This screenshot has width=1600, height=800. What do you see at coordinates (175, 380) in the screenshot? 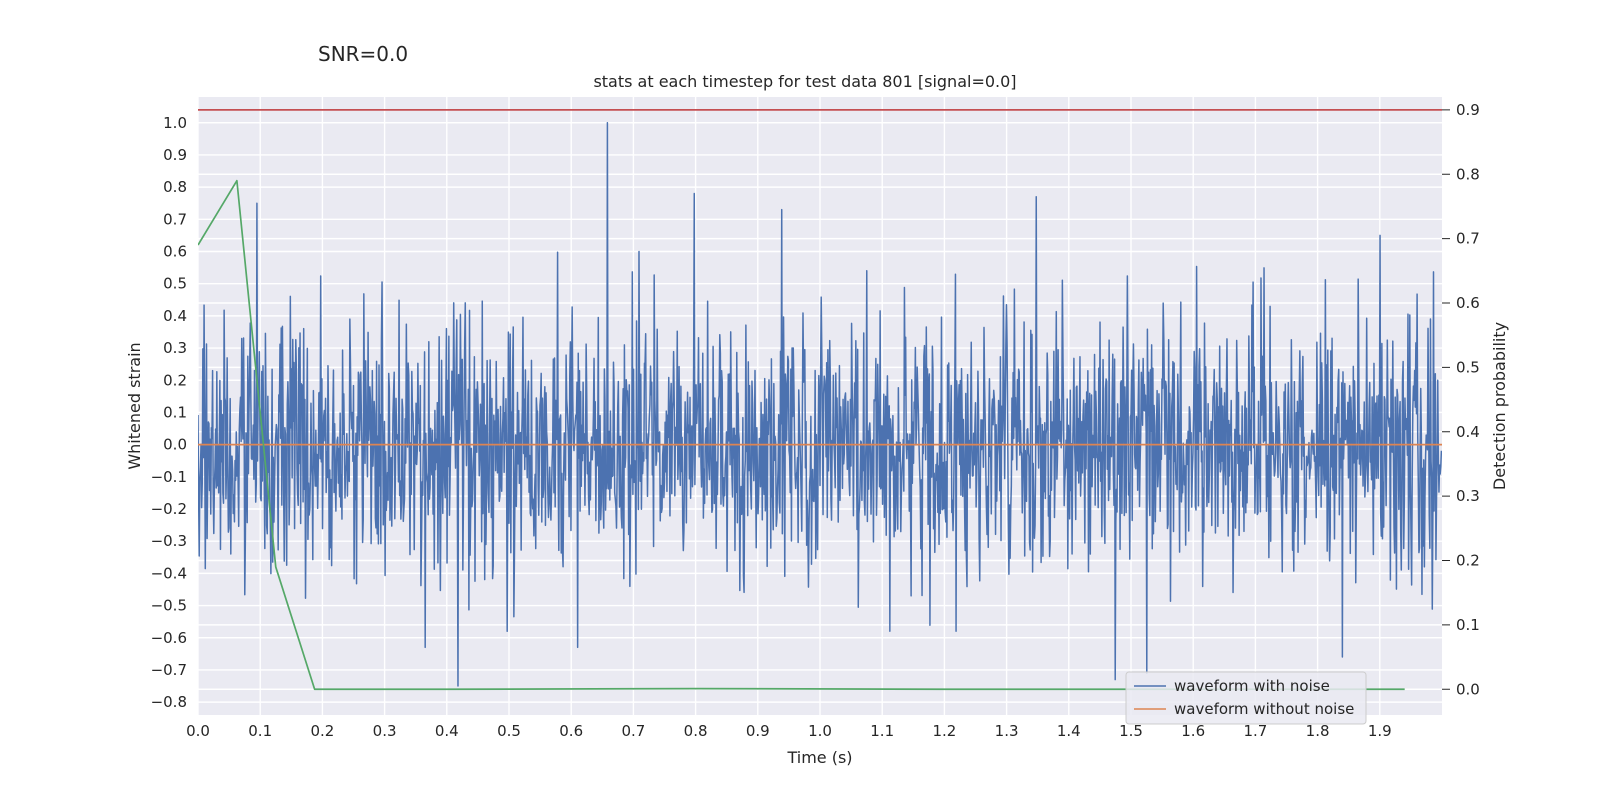
I see `y-tick-label: 0.2` at bounding box center [175, 380].